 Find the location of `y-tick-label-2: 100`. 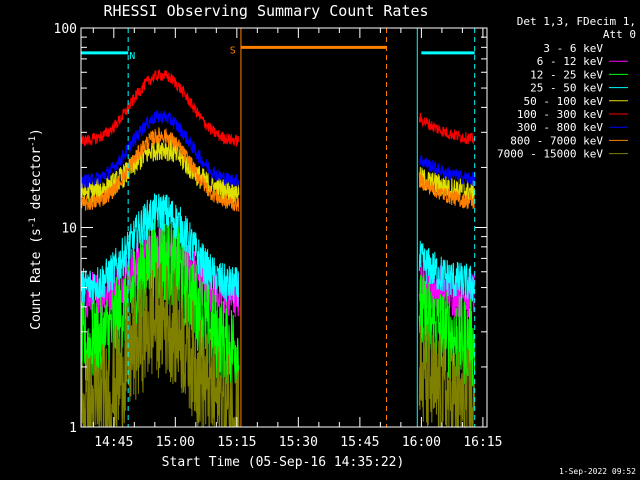

y-tick-label-2: 100 is located at coordinates (65, 29).